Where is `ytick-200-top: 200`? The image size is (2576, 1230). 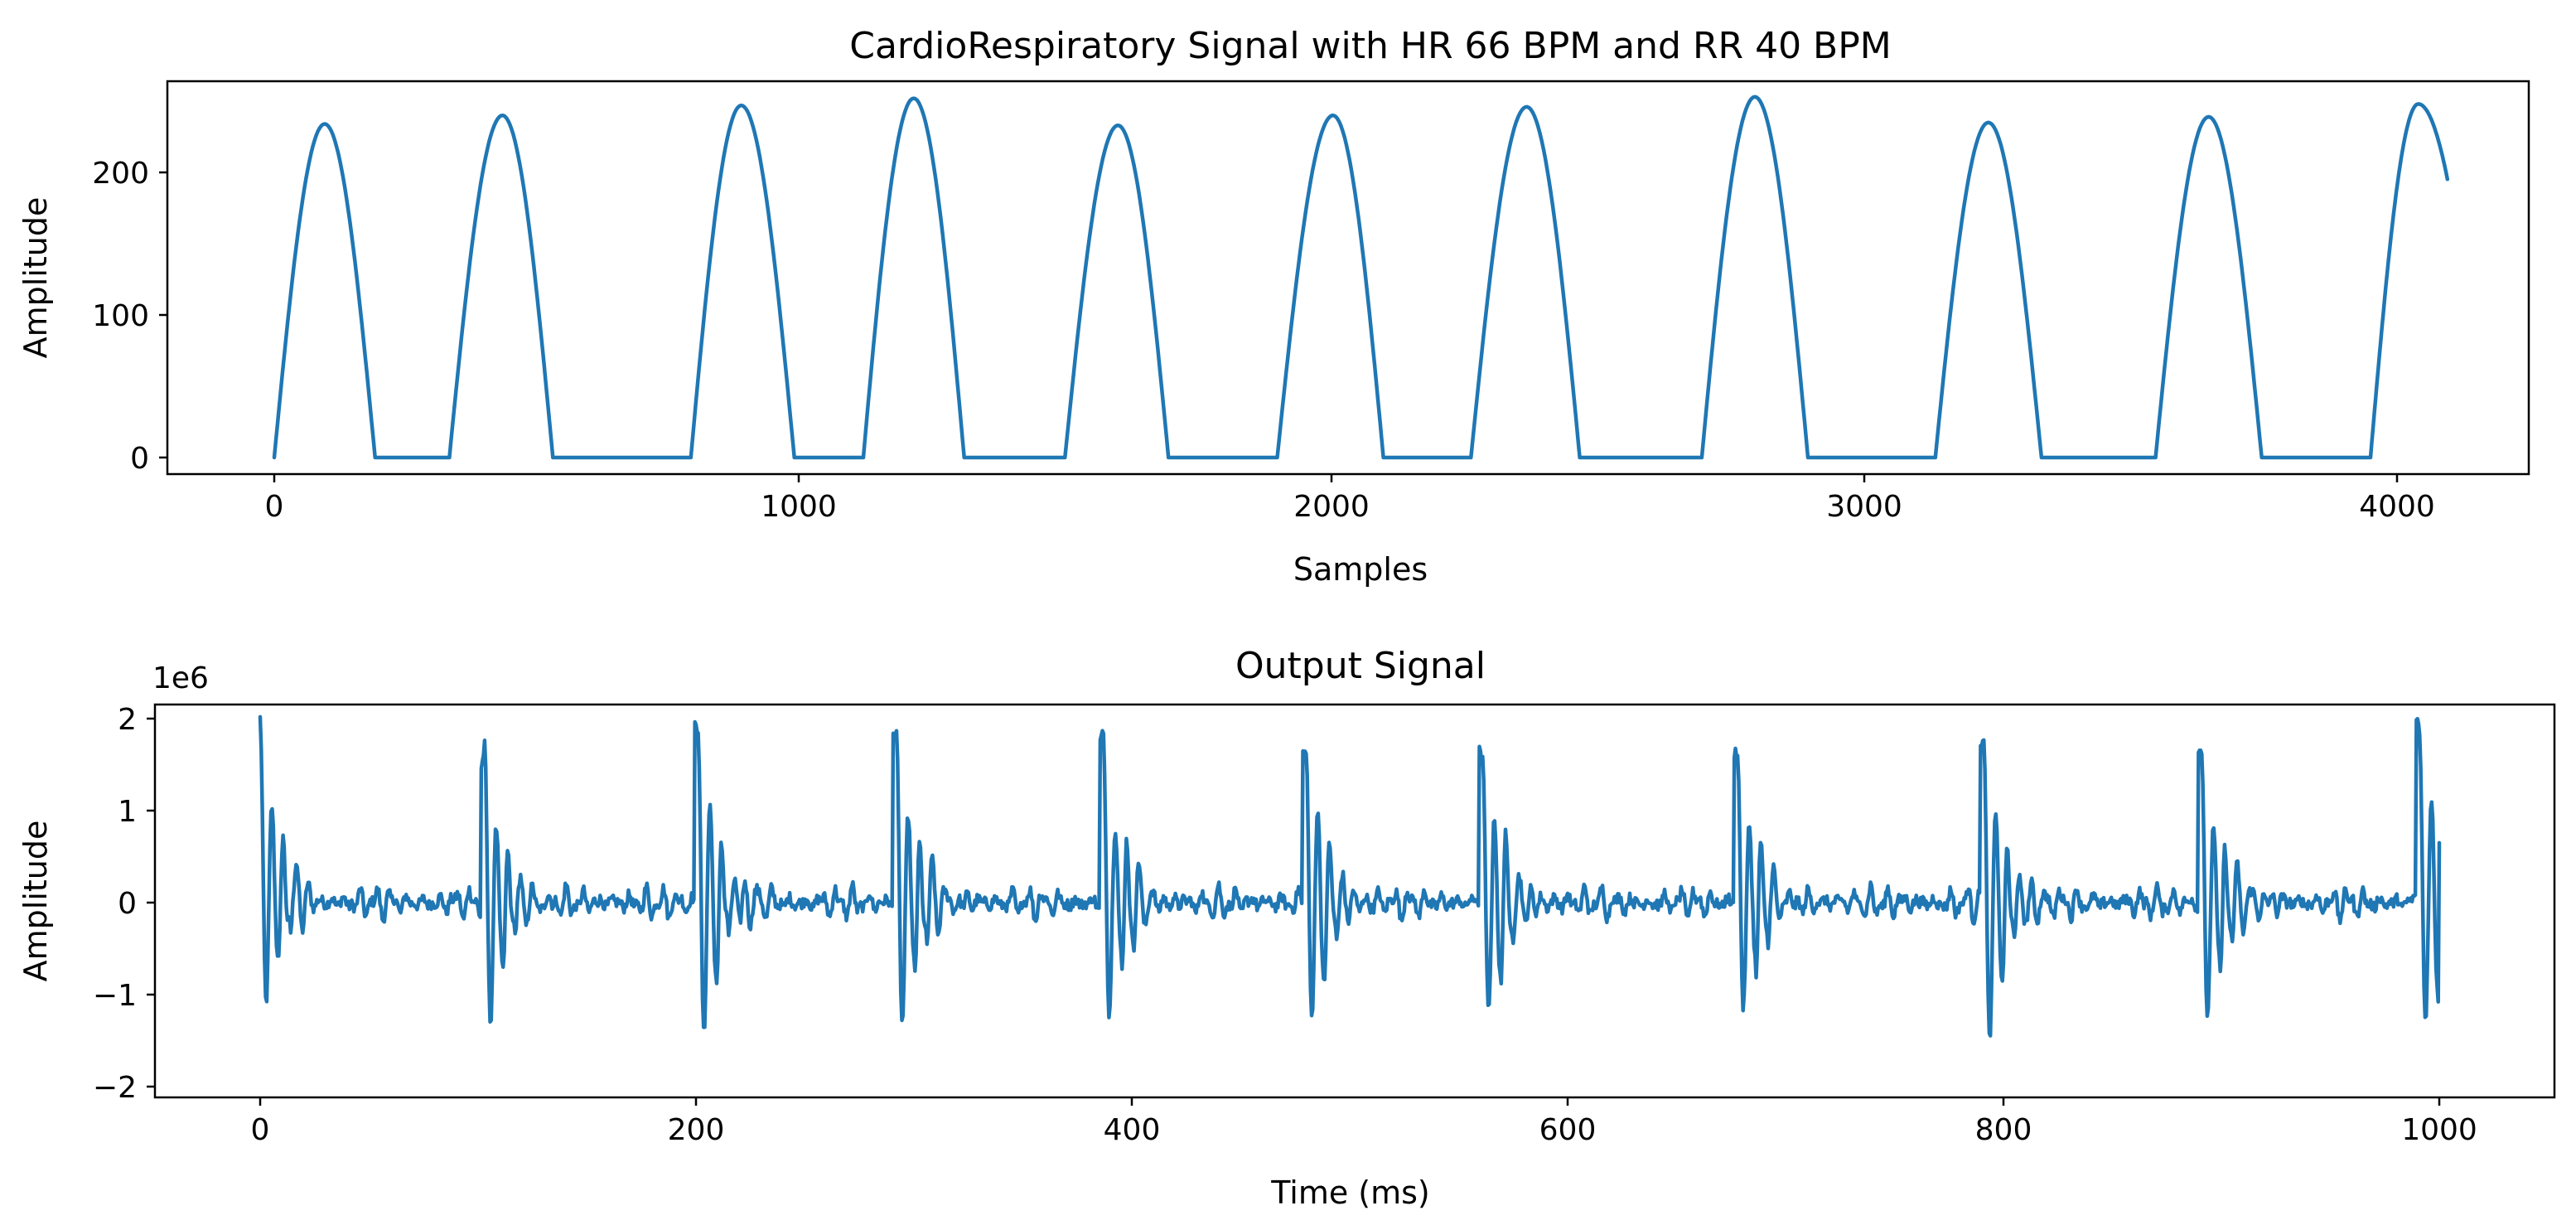 ytick-200-top: 200 is located at coordinates (129, 174).